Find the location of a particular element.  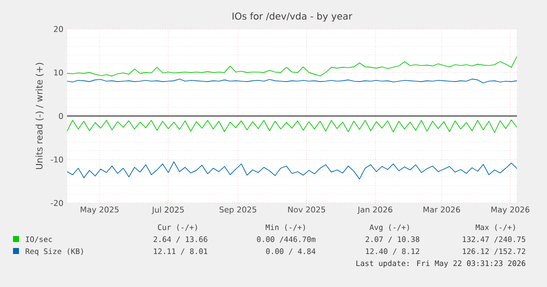

chart-title: IOs for /dev/vda - by year is located at coordinates (292, 17).